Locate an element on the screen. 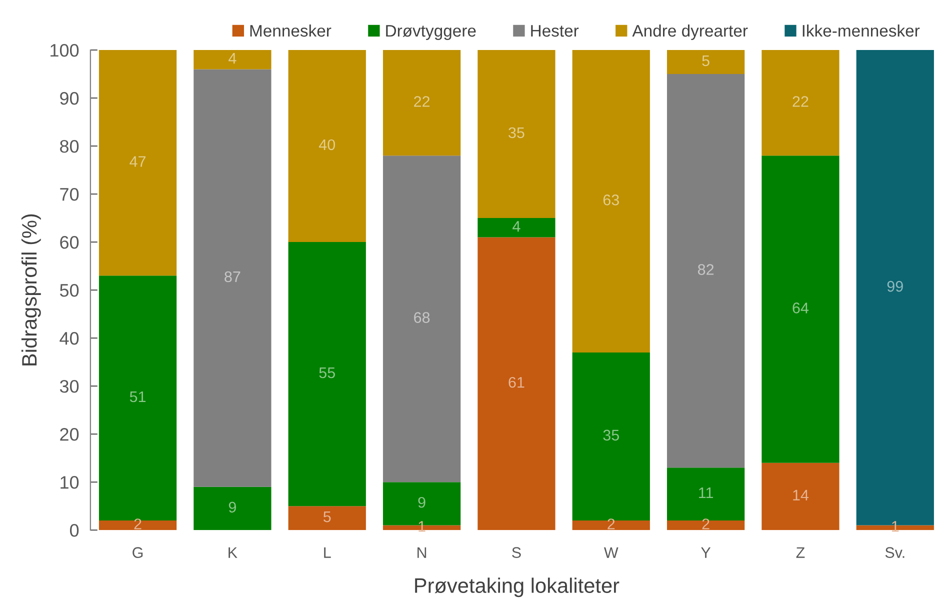 The width and height of the screenshot is (952, 610). y-tick-label: 70 is located at coordinates (69, 194).